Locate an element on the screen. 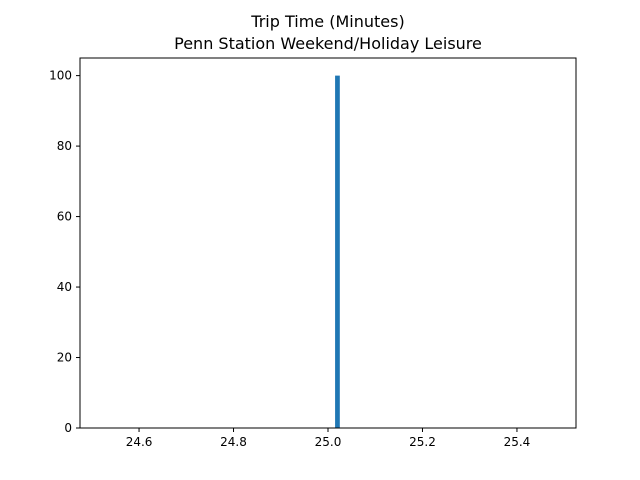 Image resolution: width=640 pixels, height=480 pixels. bars-group is located at coordinates (337, 251).